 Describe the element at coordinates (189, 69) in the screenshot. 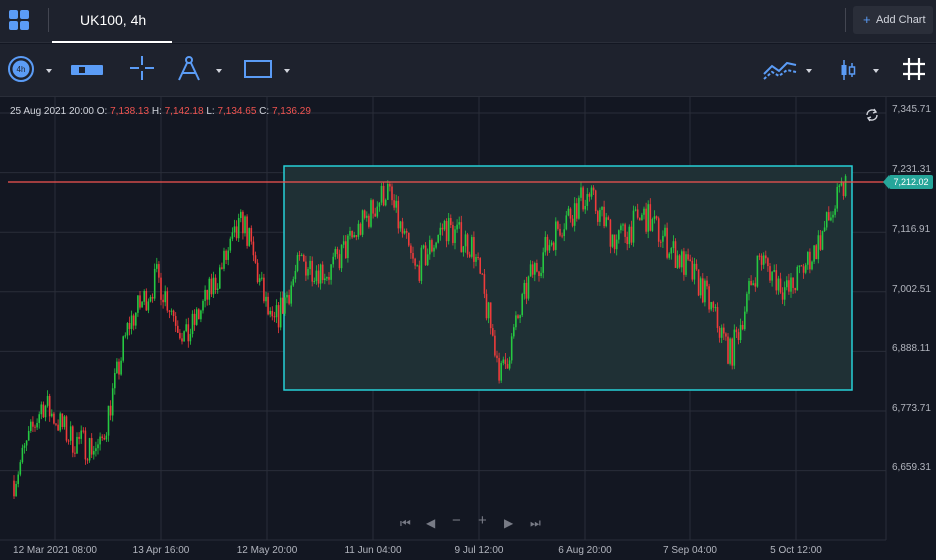

I see `compass-icon` at that location.